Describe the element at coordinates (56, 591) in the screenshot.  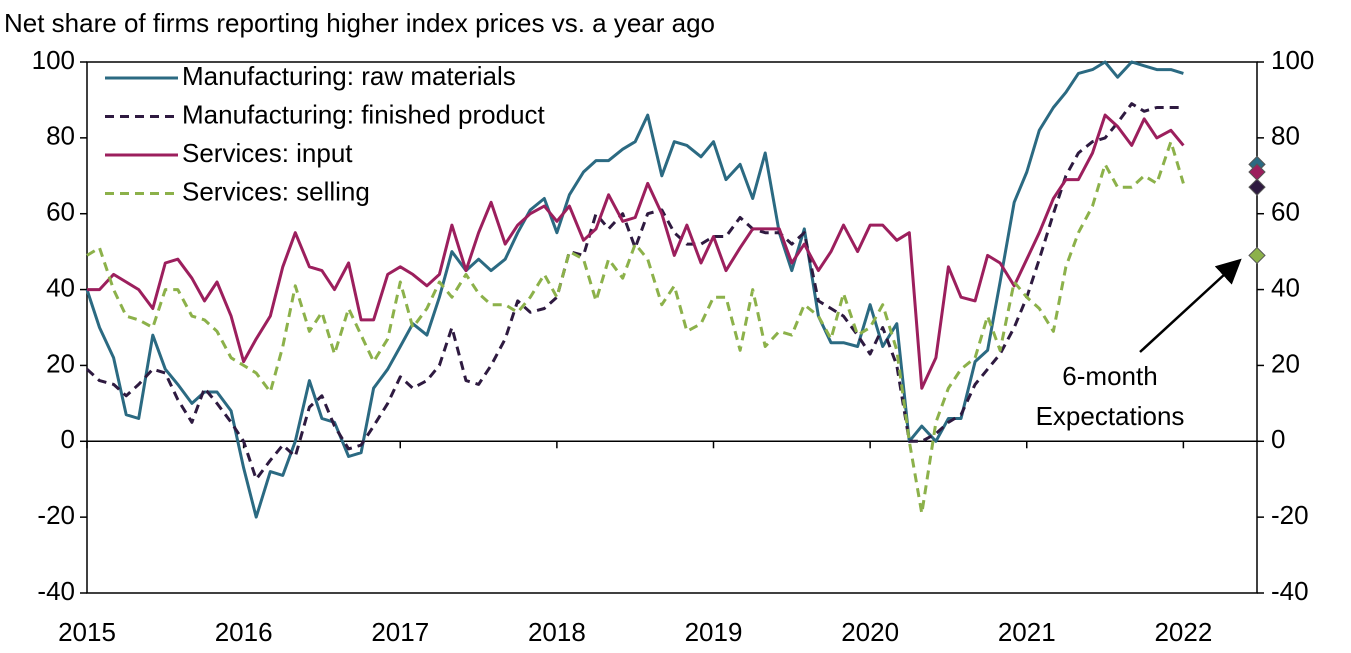
I see `y-tick-label: -40` at that location.